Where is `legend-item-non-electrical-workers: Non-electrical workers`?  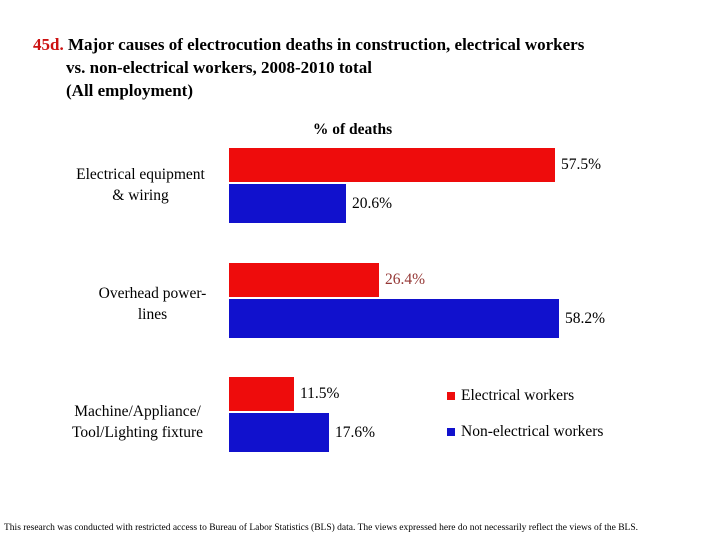 legend-item-non-electrical-workers: Non-electrical workers is located at coordinates (525, 431).